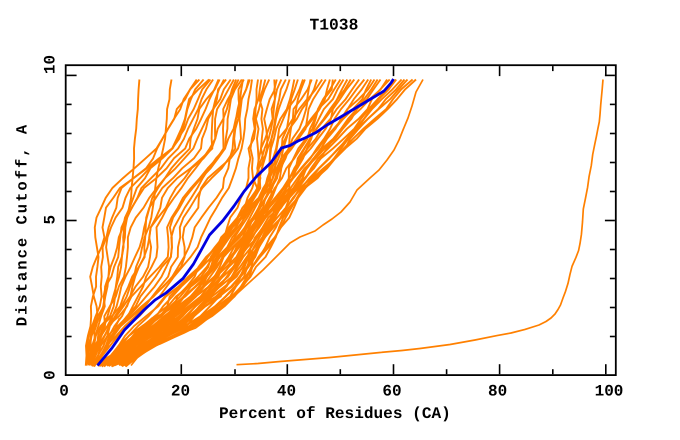 The height and width of the screenshot is (440, 680). I want to click on svg-text: Percent of Residues (CA), so click(335, 414).